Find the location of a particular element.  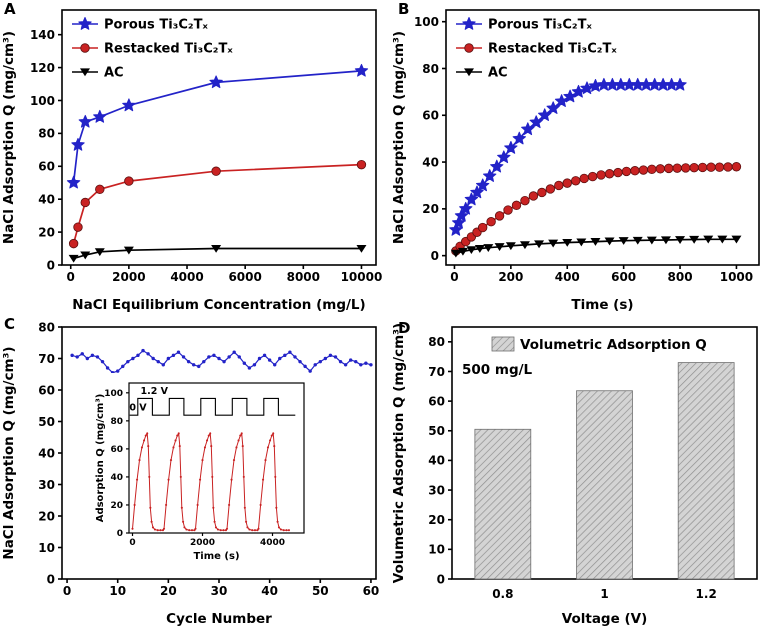

svg-text: Volumetric Adsorption Q is located at coordinates (613, 345).